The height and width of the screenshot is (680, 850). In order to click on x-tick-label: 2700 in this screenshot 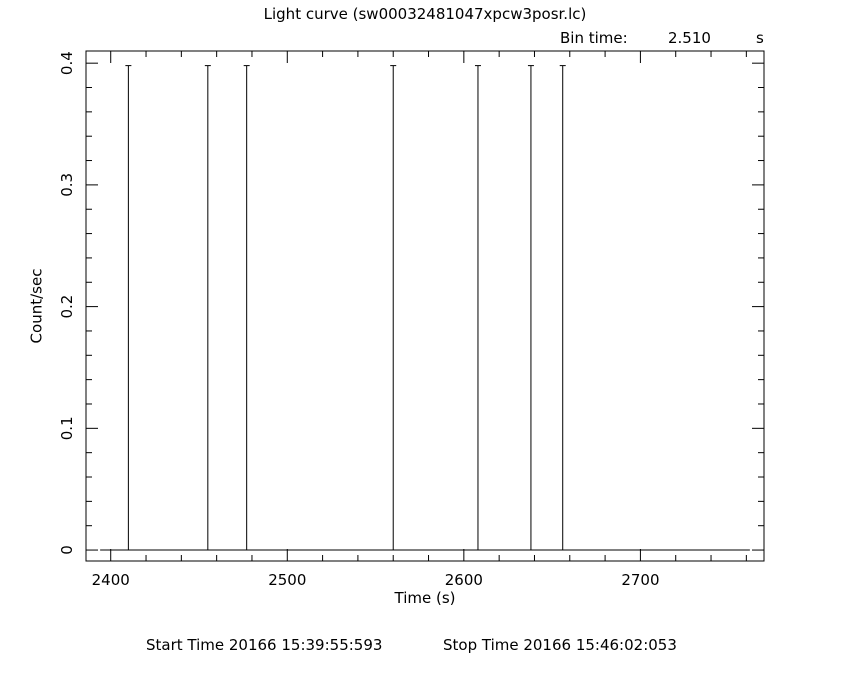, I will do `click(640, 580)`.